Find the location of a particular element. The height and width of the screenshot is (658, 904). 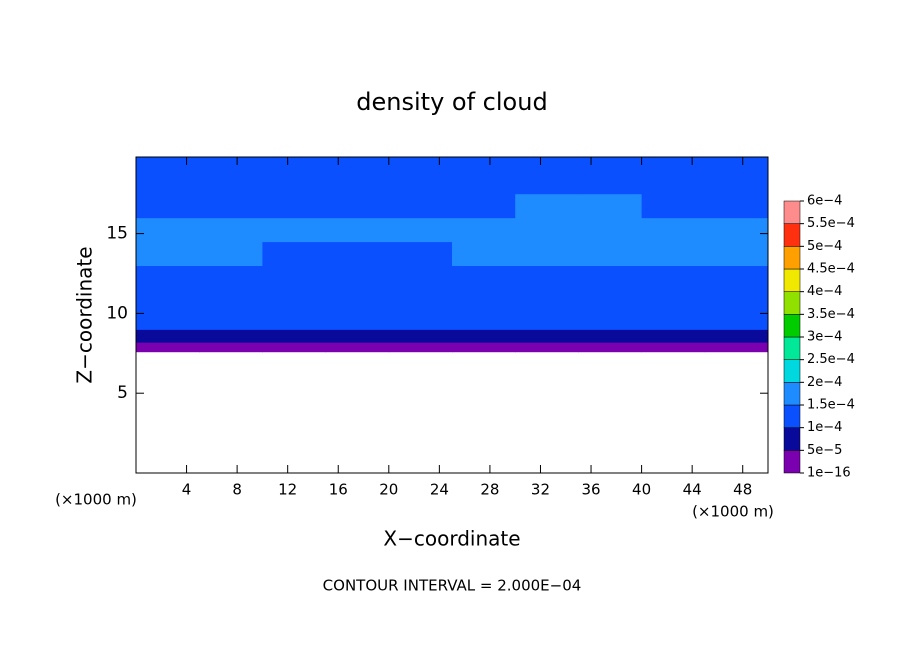

y-axis-title: Z−coordinate is located at coordinates (85, 314).